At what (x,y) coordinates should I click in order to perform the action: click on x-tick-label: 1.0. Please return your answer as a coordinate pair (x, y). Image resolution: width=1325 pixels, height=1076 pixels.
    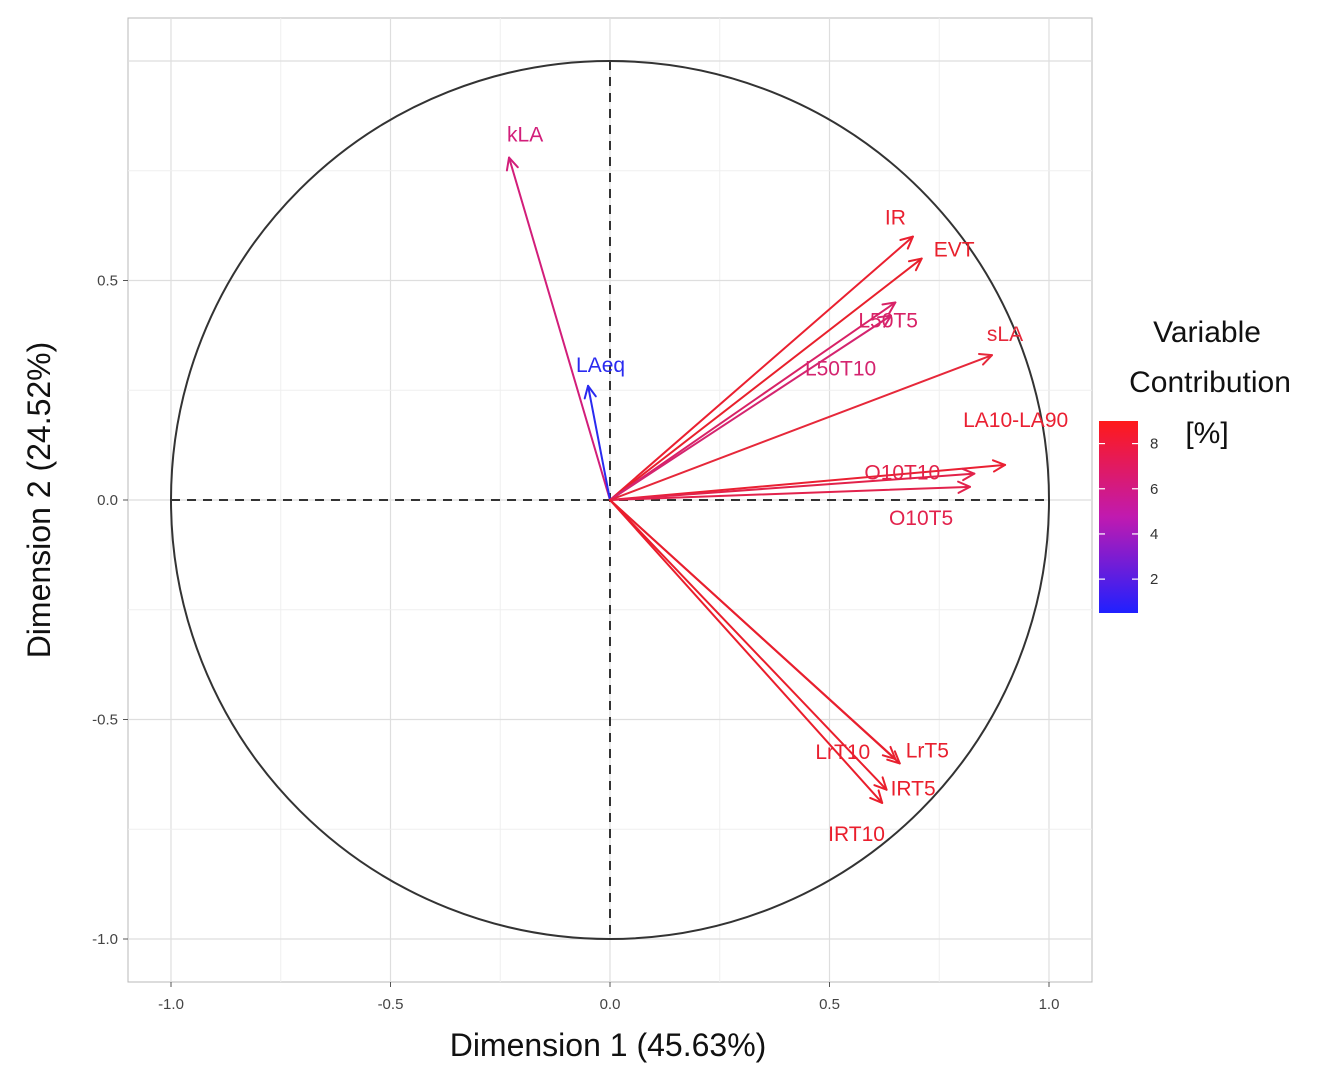
    Looking at the image, I should click on (1049, 1004).